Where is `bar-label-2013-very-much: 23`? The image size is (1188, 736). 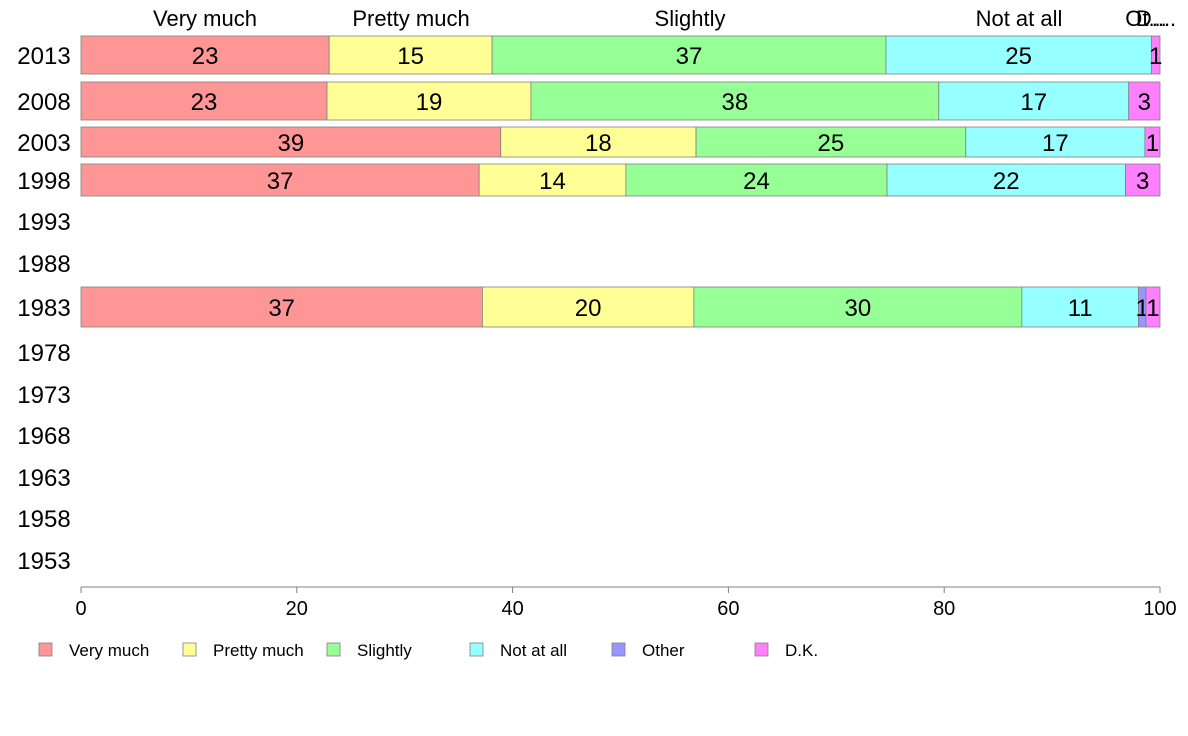
bar-label-2013-very-much: 23 is located at coordinates (205, 56).